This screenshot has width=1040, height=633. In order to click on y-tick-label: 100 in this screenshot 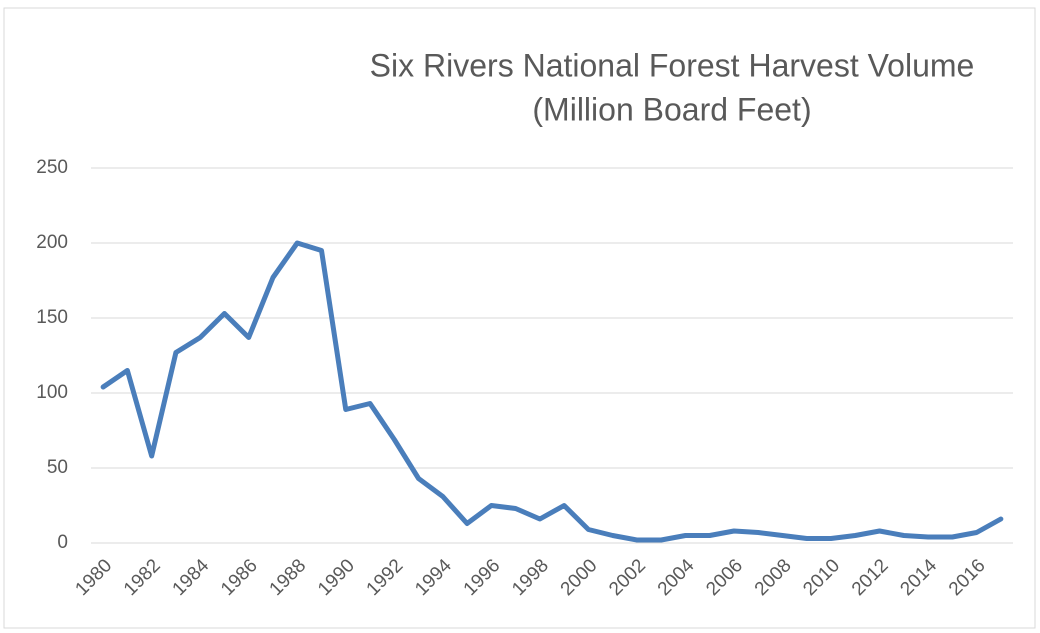, I will do `click(52, 392)`.